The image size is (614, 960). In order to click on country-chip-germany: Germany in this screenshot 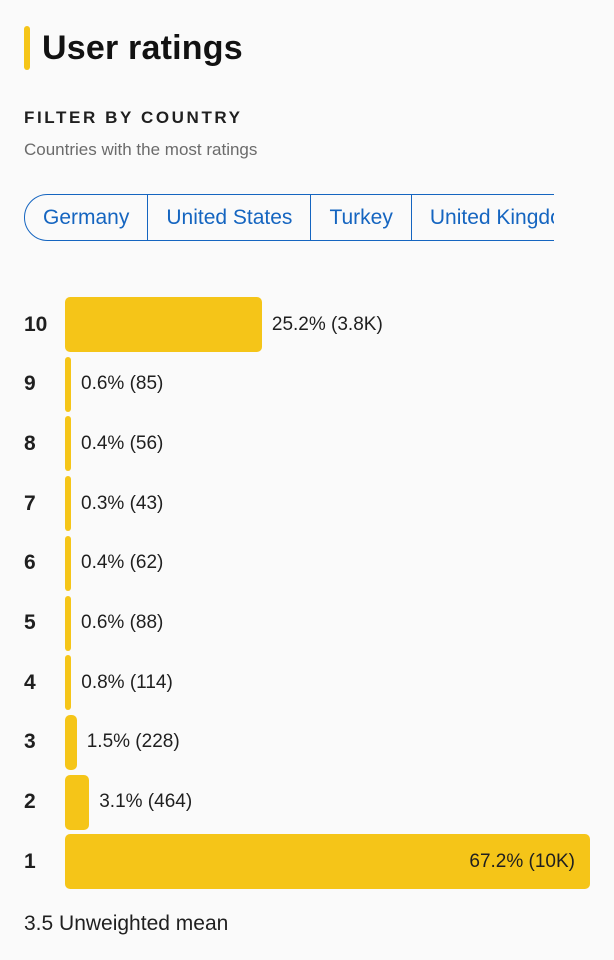, I will do `click(86, 217)`.